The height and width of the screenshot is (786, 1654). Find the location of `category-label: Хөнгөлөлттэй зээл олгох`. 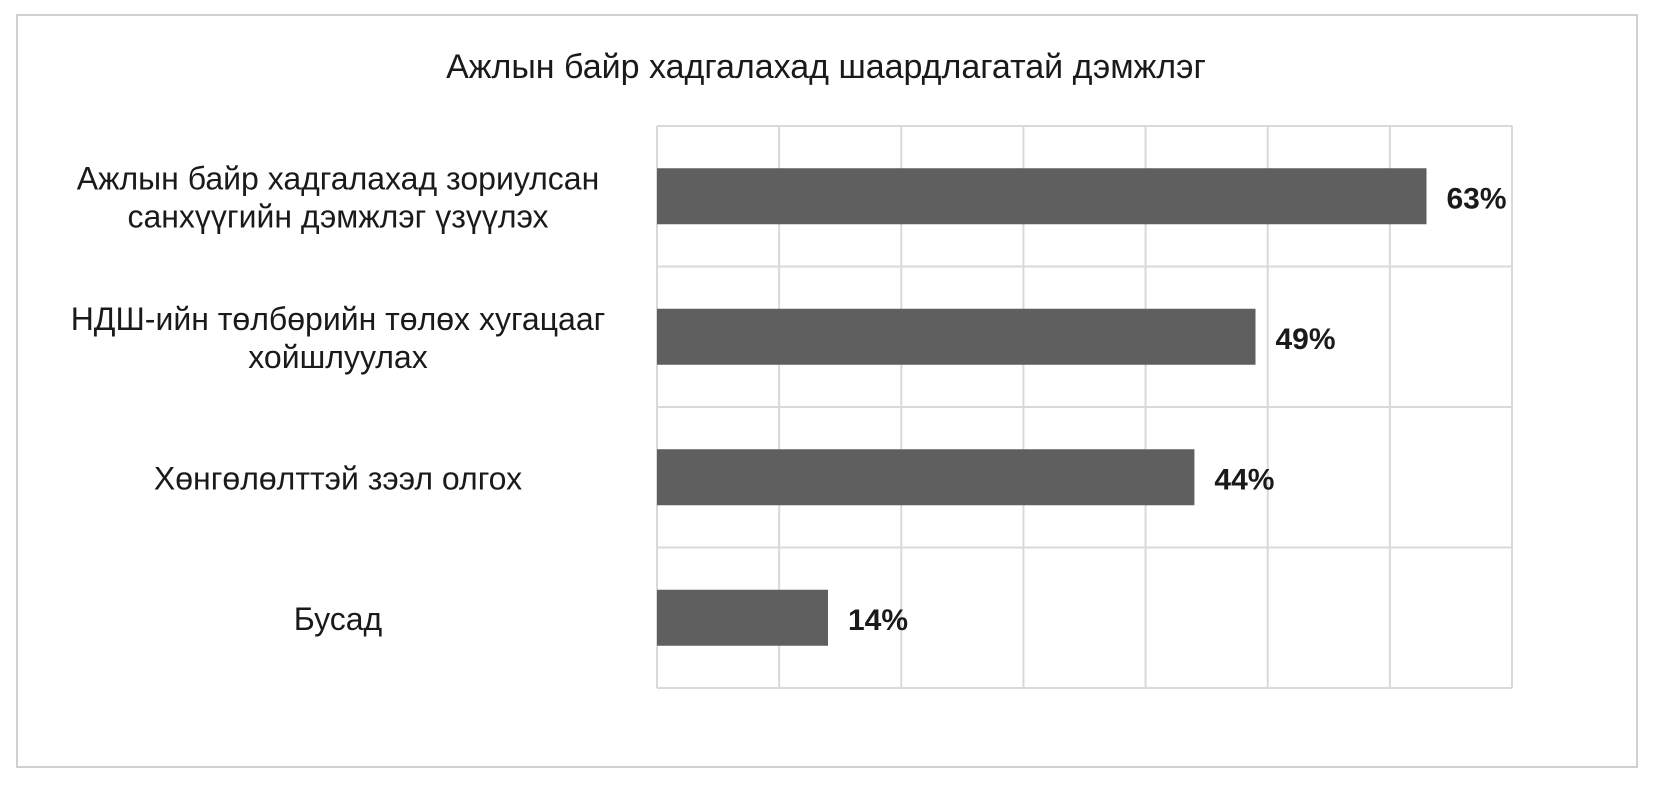

category-label: Хөнгөлөлттэй зээл олгох is located at coordinates (338, 478).